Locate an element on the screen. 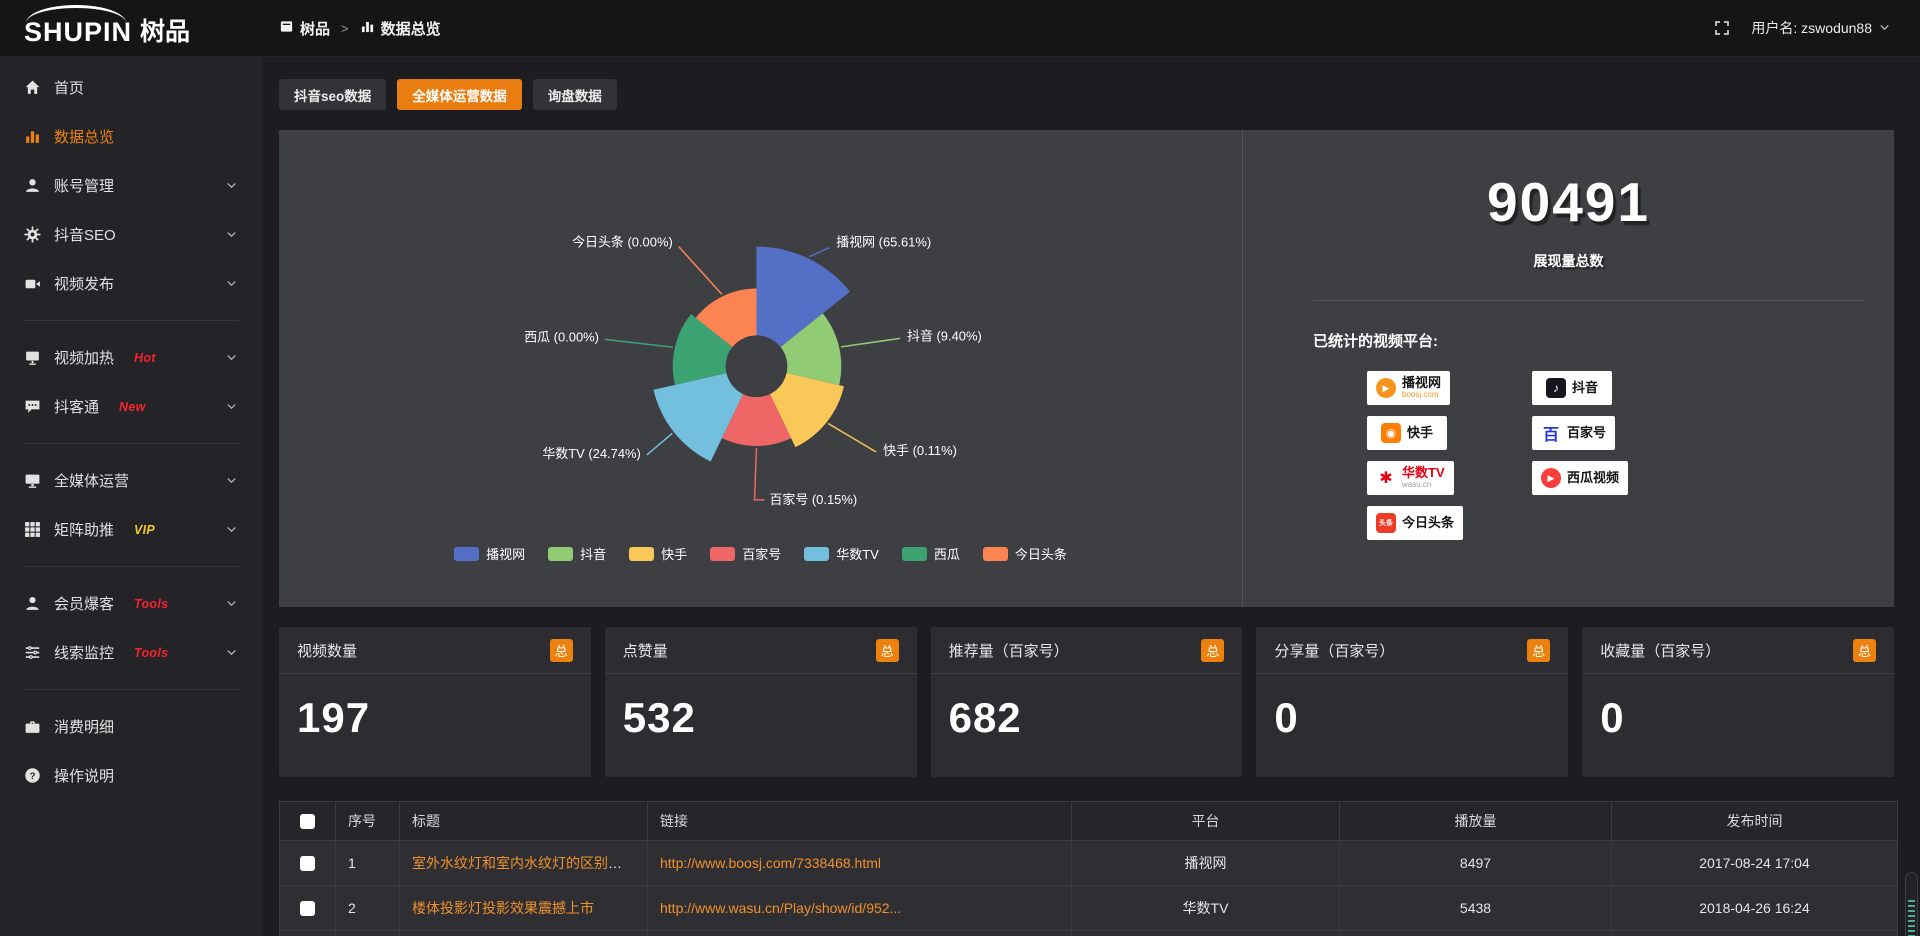 The height and width of the screenshot is (936, 1920). fullscreen-icon is located at coordinates (1722, 28).